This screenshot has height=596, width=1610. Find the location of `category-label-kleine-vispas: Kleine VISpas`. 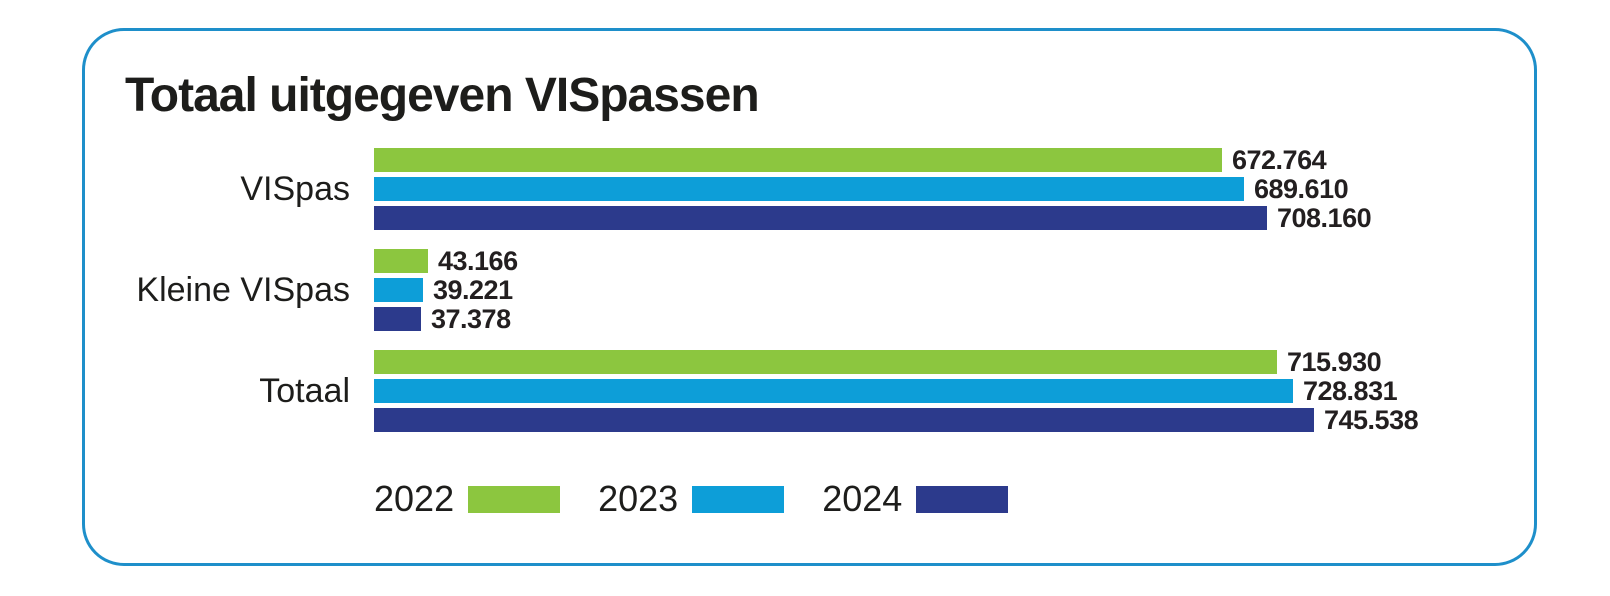

category-label-kleine-vispas: Kleine VISpas is located at coordinates (243, 290).